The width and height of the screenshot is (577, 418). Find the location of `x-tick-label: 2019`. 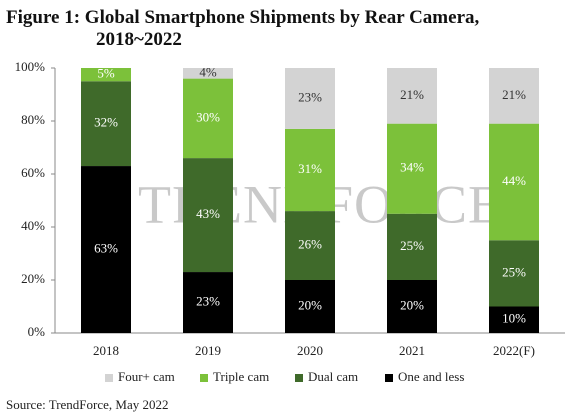

x-tick-label: 2019 is located at coordinates (208, 350).